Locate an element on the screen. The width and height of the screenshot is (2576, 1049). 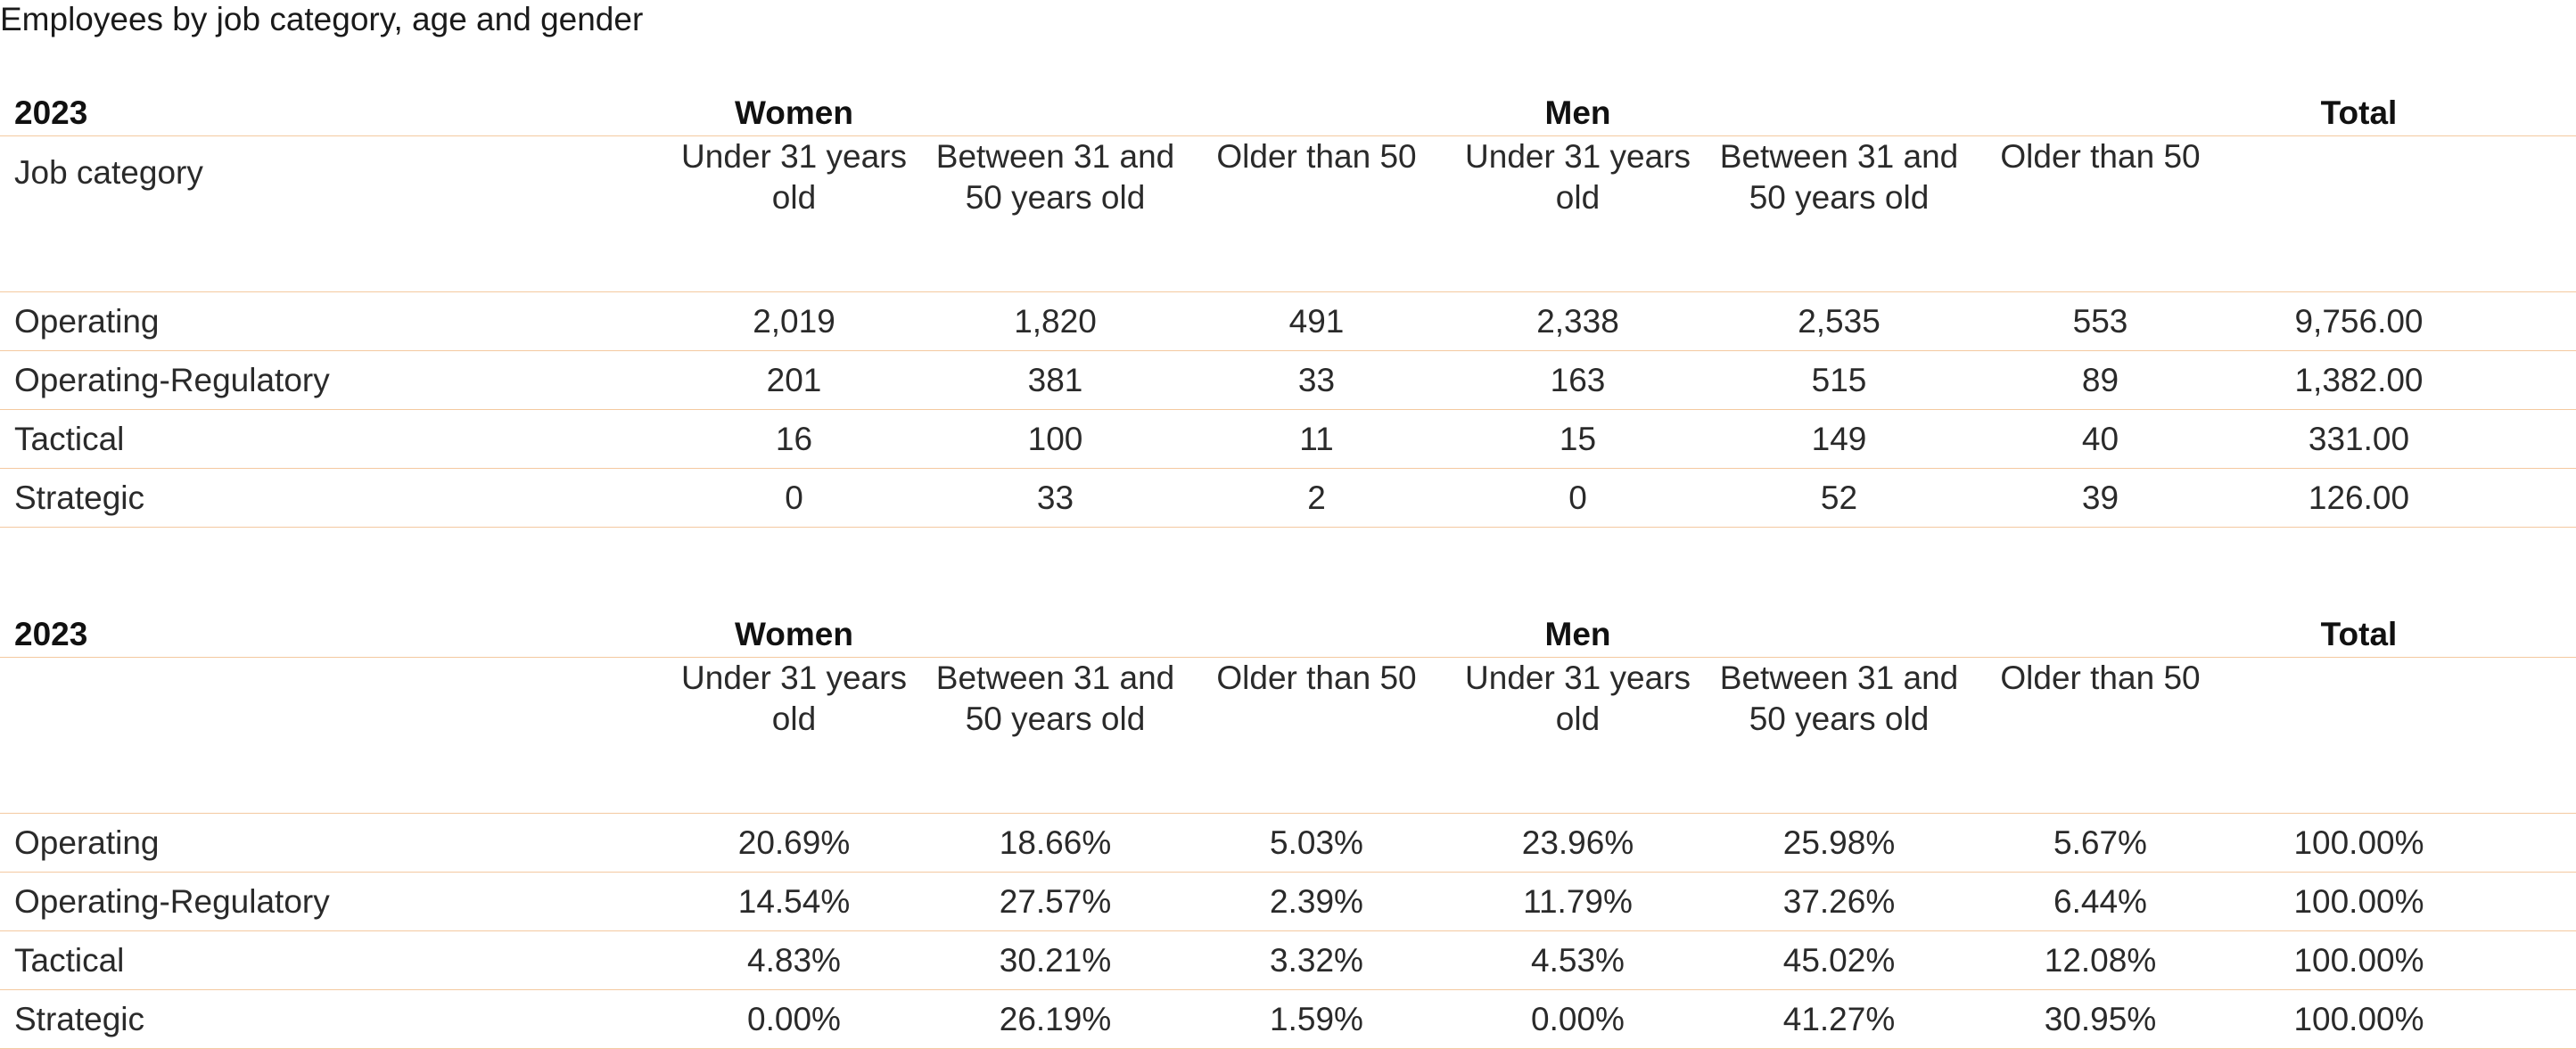
table-row: Tactical 16 100 11 15 149 40 331.00 is located at coordinates (1288, 439).